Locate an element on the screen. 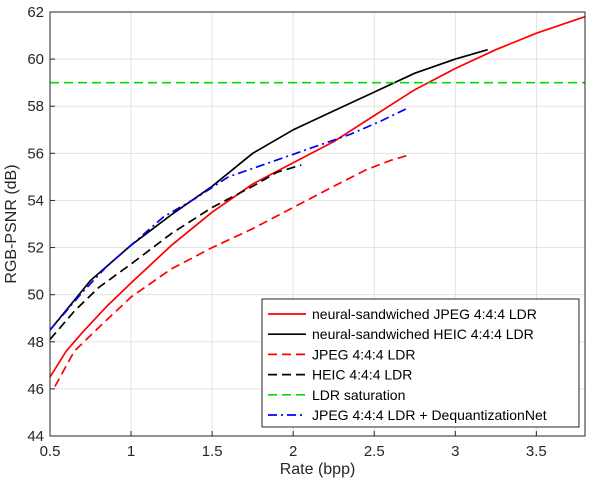 The height and width of the screenshot is (482, 598). legend-label-3: JPEG 4:4:4 LDR is located at coordinates (364, 354).